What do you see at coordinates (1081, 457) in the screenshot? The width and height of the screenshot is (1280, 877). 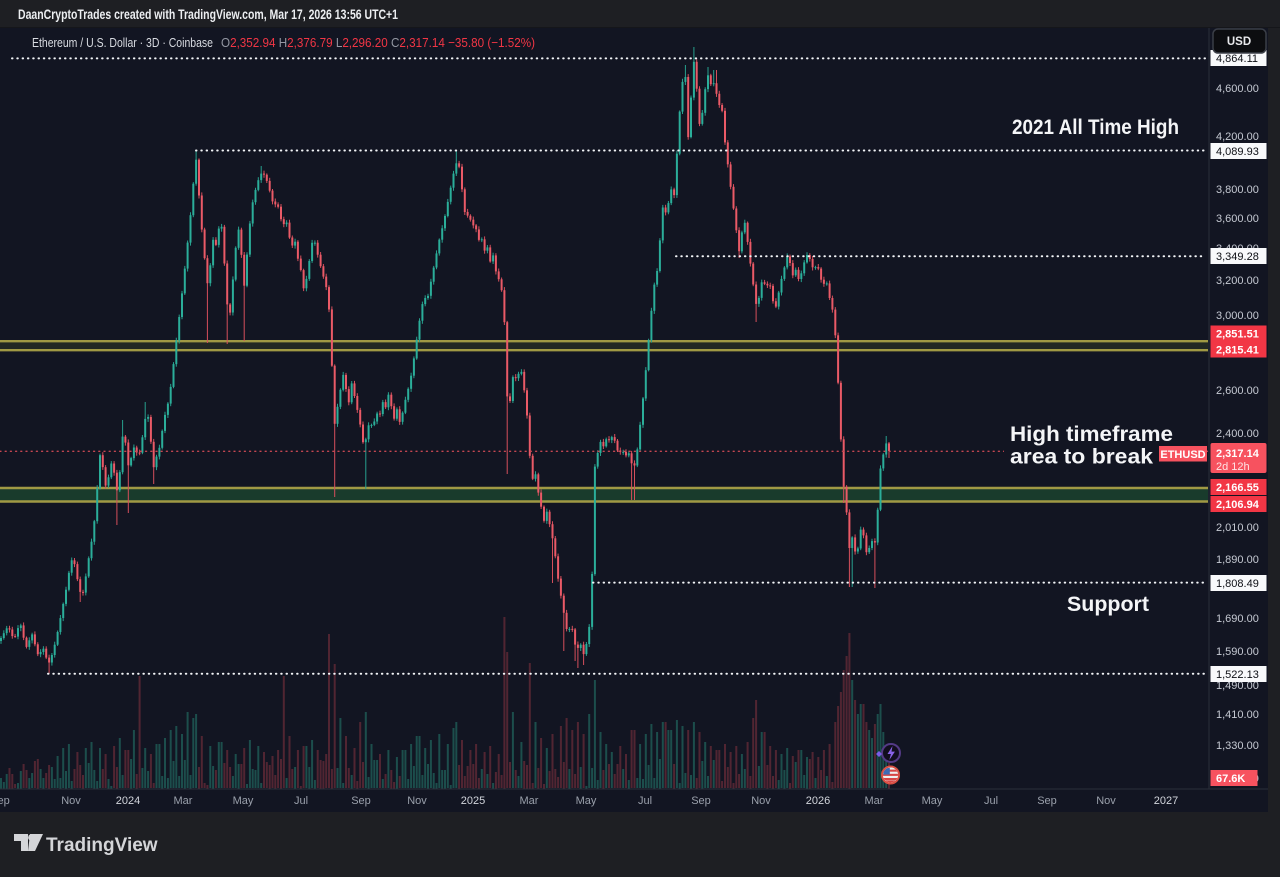 I see `svg-text: area to break` at bounding box center [1081, 457].